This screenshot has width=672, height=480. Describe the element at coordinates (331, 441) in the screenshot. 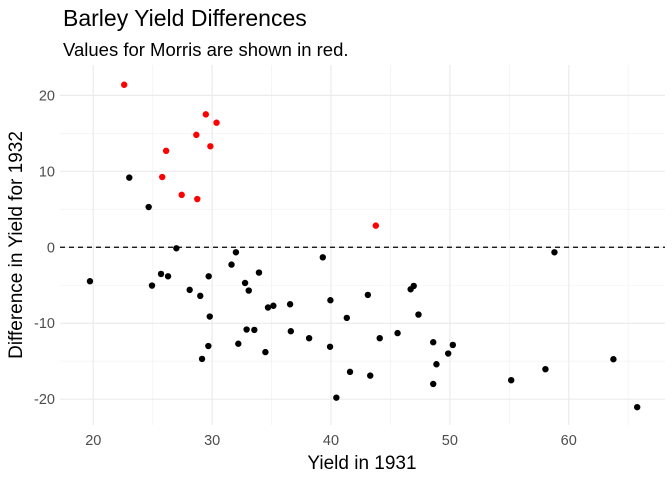

I see `x-tick-label: 40` at that location.